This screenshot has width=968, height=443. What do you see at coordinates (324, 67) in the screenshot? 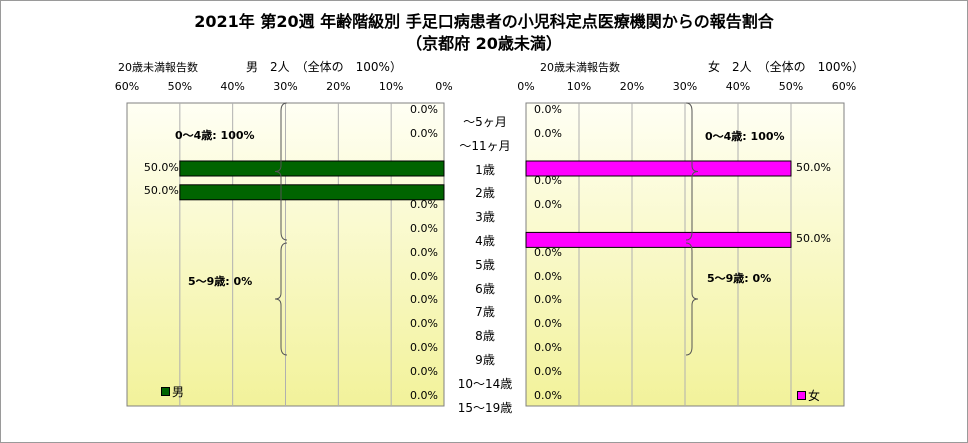
I see `left-header-total: 男 2人 （全体の 100%）` at bounding box center [324, 67].